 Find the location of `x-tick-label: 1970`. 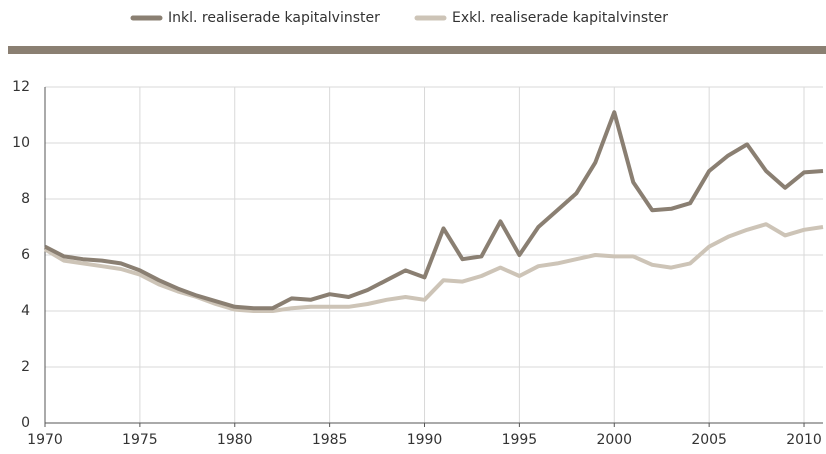

x-tick-label: 1970 is located at coordinates (45, 440).